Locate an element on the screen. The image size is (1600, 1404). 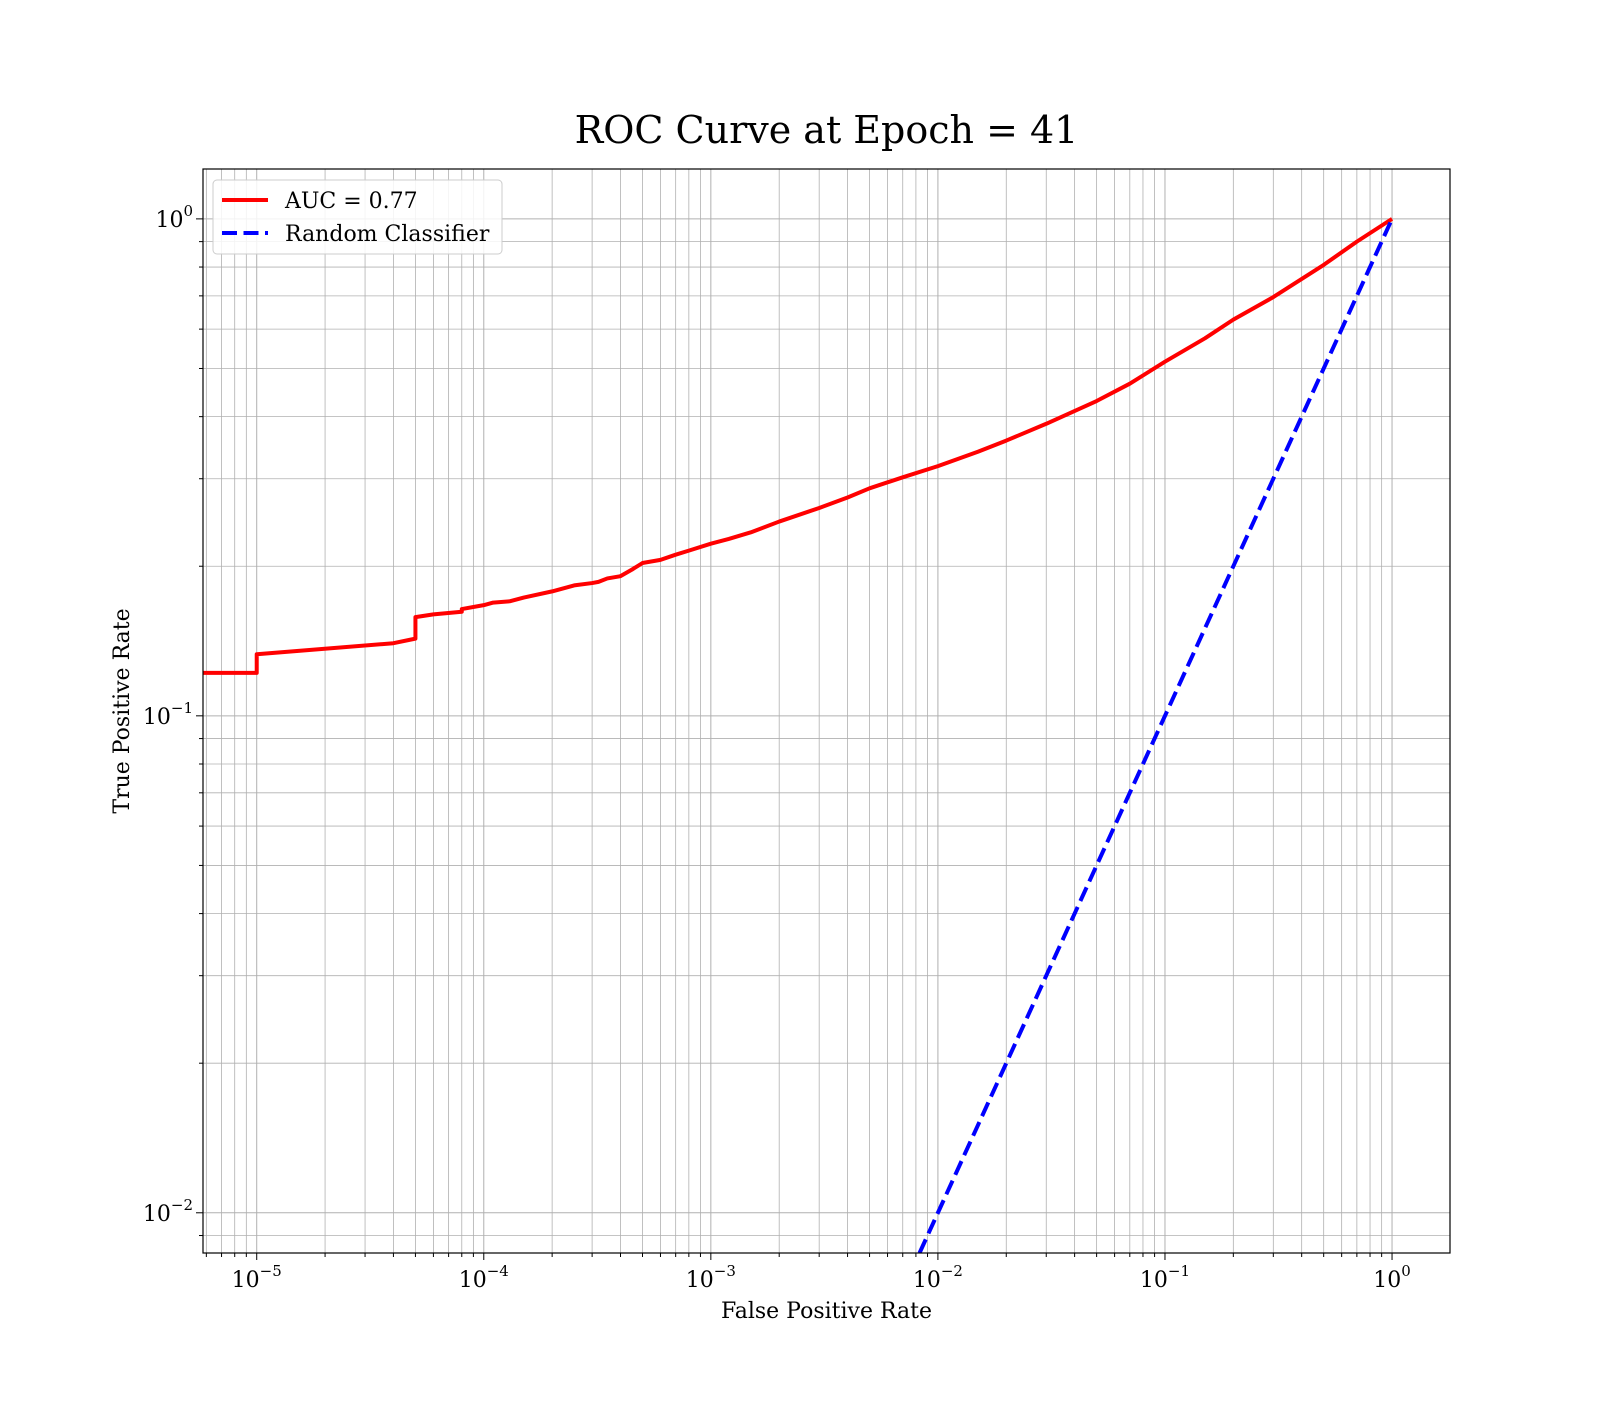
legend-label: Random Classifier is located at coordinates (387, 234).